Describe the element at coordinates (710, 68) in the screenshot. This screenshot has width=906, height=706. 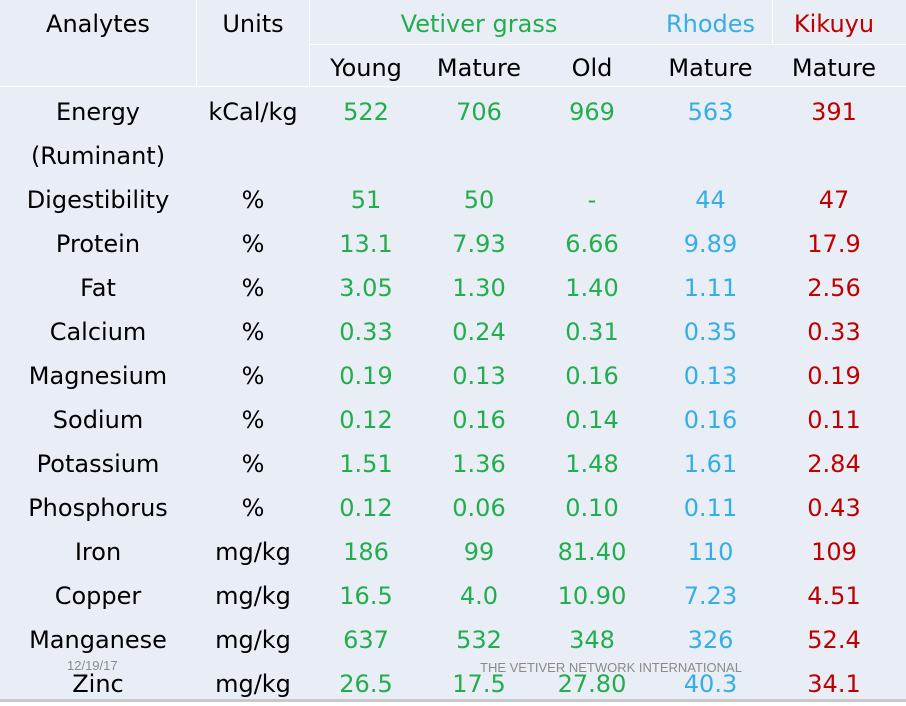
I see `header-rhodes-mature: Mature` at that location.